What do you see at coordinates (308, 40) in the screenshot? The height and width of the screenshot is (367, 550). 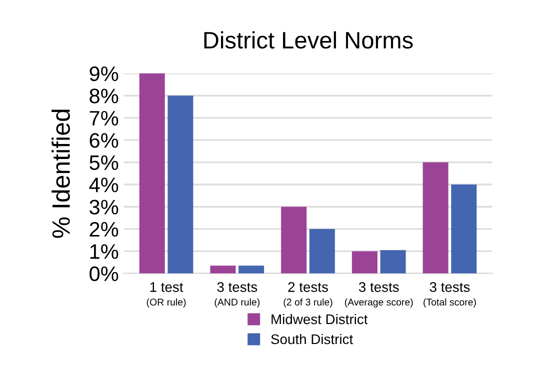 I see `chart-title: District Level Norms` at bounding box center [308, 40].